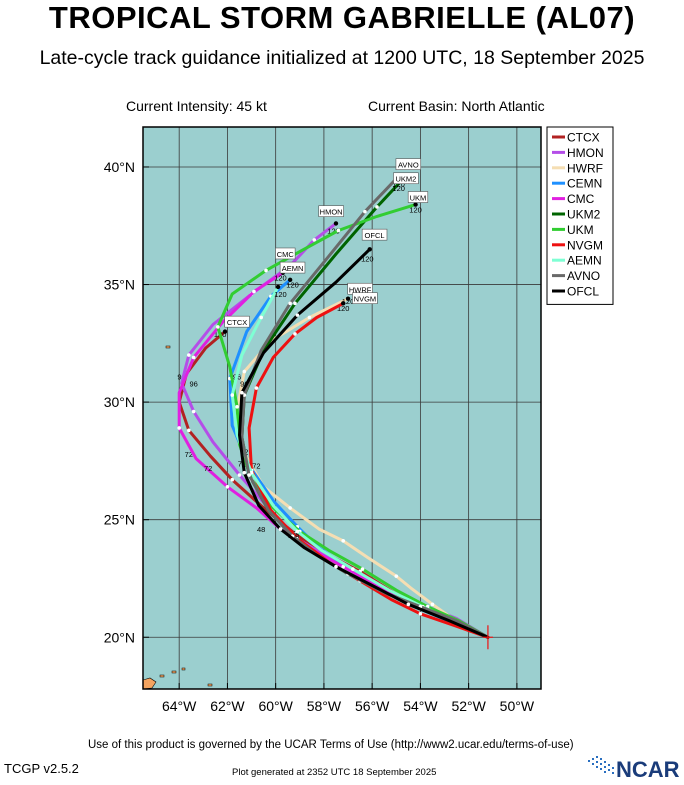 Image resolution: width=684 pixels, height=785 pixels. What do you see at coordinates (372, 706) in the screenshot?
I see `x-tick-label: 56°W` at bounding box center [372, 706].